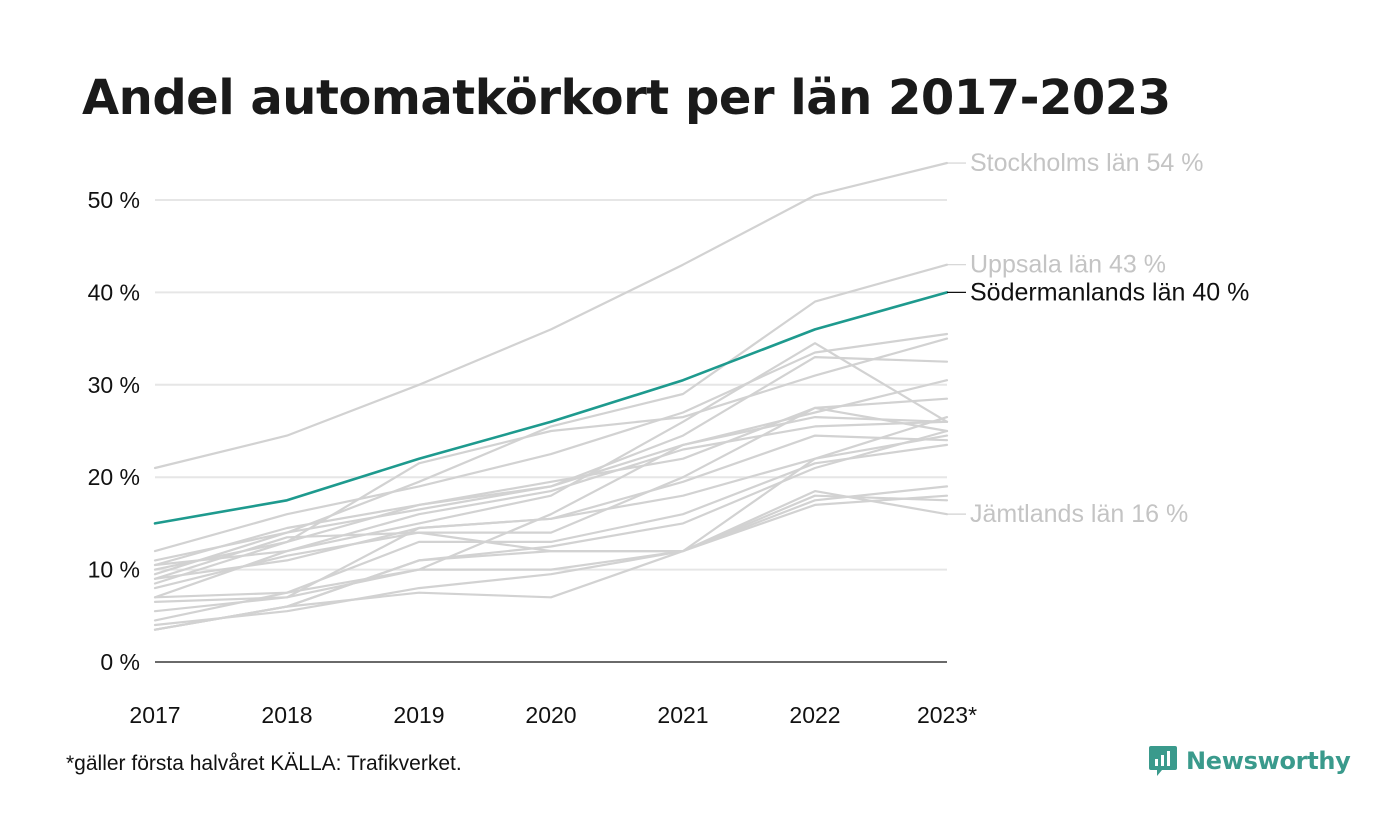 This screenshot has height=840, width=1400. What do you see at coordinates (114, 477) in the screenshot?
I see `y-tick-label: 20 %` at bounding box center [114, 477].